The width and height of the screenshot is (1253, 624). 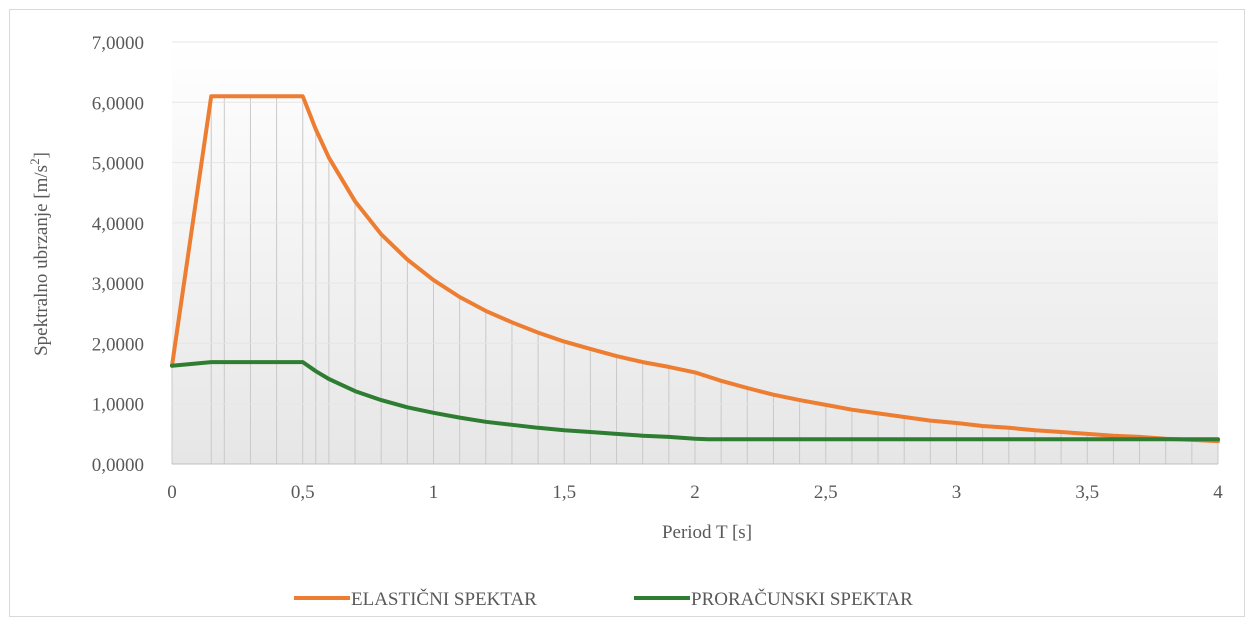 I want to click on legend-label-proracunski: PRORAČUNSKI SPEKTAR, so click(x=802, y=599).